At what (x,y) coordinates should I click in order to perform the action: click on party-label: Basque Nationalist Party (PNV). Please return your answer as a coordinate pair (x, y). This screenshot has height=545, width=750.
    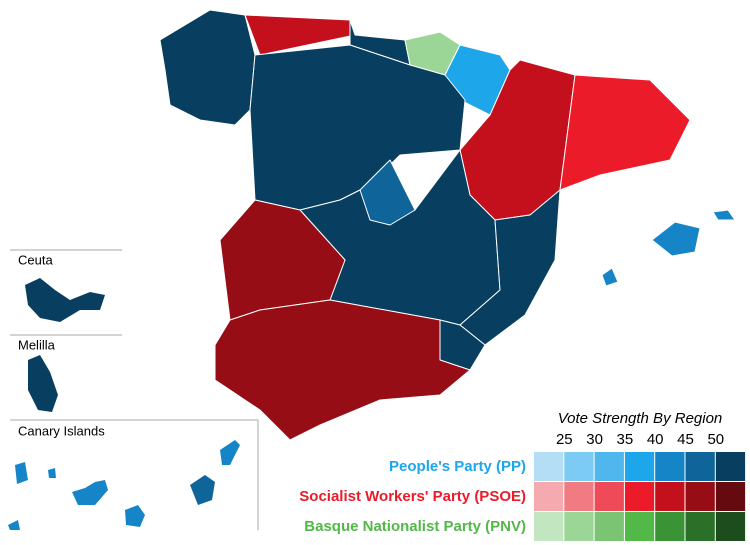
    Looking at the image, I should click on (415, 526).